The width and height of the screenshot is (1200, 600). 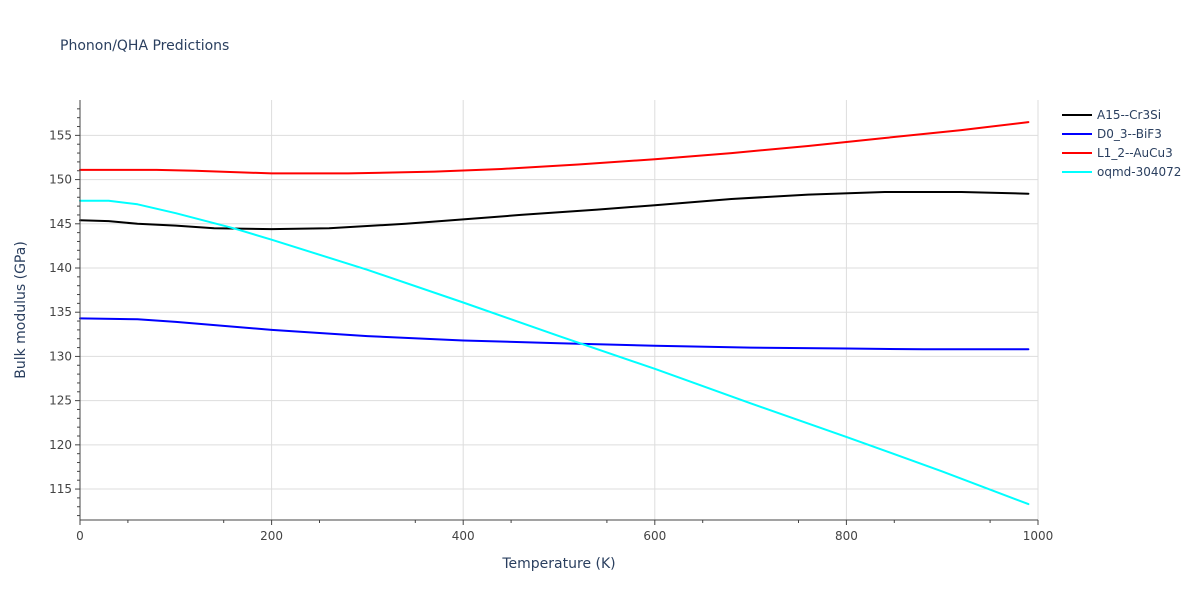 I want to click on x-tick-label: 400, so click(x=463, y=536).